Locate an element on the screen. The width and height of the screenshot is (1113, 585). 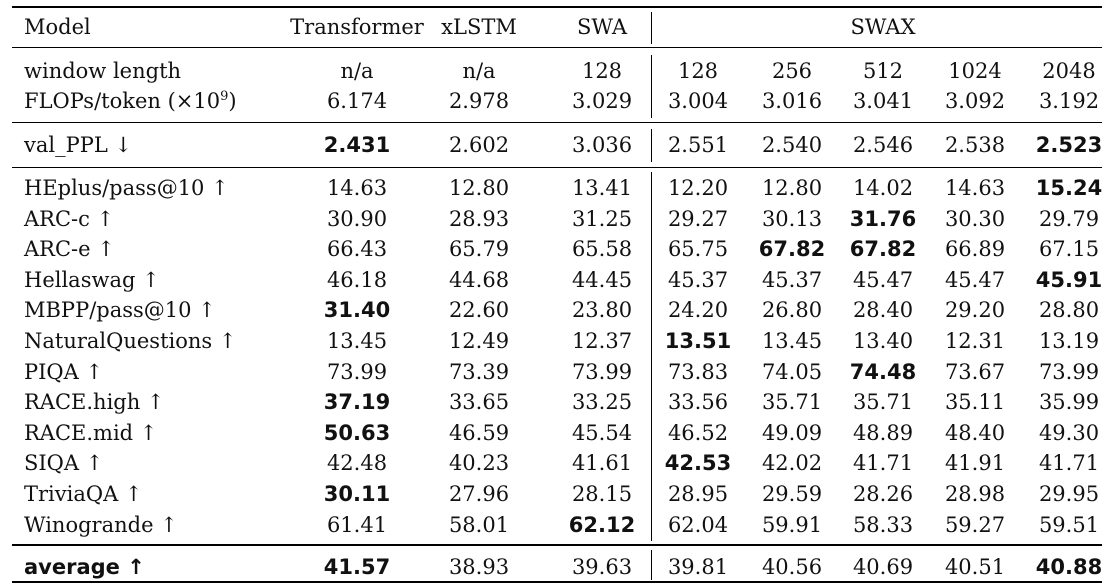
val-ppl-swa-cell: 3.036 is located at coordinates (602, 145).